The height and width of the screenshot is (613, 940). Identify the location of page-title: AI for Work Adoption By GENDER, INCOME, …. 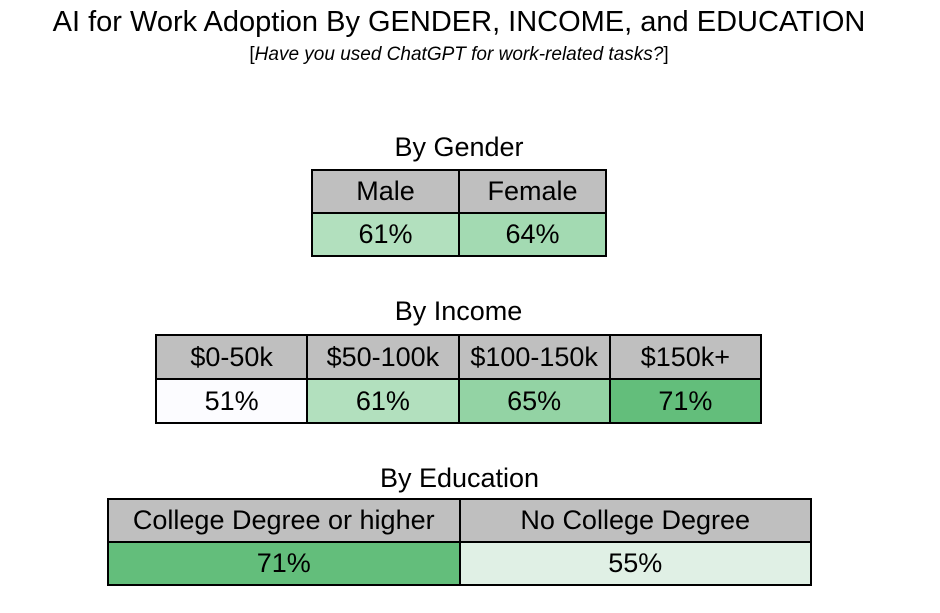
(459, 22).